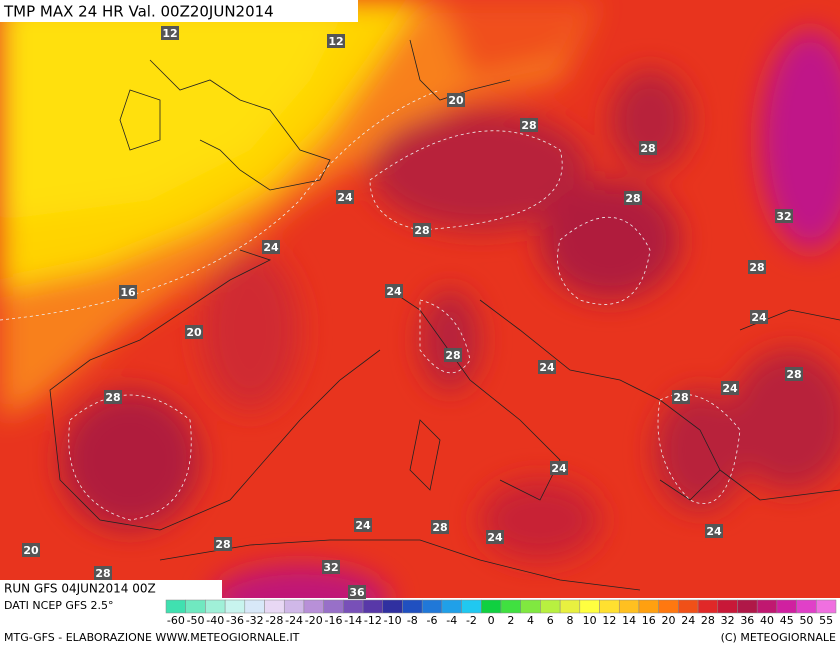 The height and width of the screenshot is (648, 840). Describe the element at coordinates (255, 620) in the screenshot. I see `colorbar-label: -32` at that location.